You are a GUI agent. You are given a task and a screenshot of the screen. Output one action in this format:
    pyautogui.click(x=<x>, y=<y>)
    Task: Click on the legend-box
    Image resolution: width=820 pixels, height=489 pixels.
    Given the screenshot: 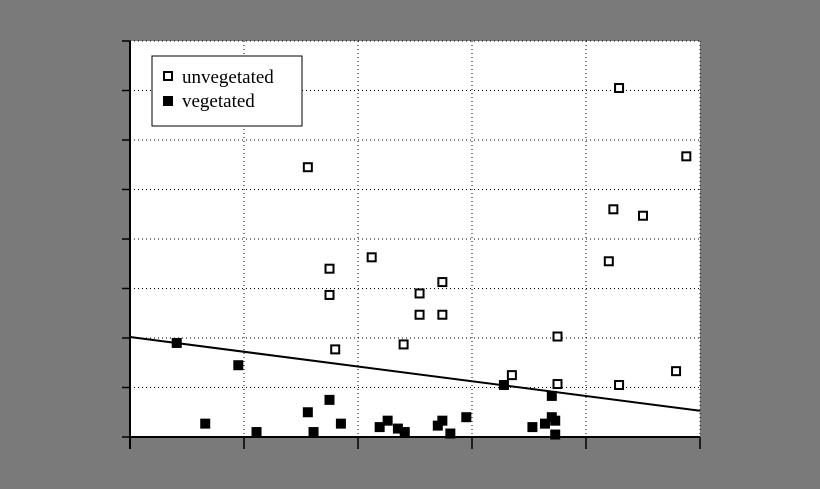 What is the action you would take?
    pyautogui.click(x=227, y=91)
    